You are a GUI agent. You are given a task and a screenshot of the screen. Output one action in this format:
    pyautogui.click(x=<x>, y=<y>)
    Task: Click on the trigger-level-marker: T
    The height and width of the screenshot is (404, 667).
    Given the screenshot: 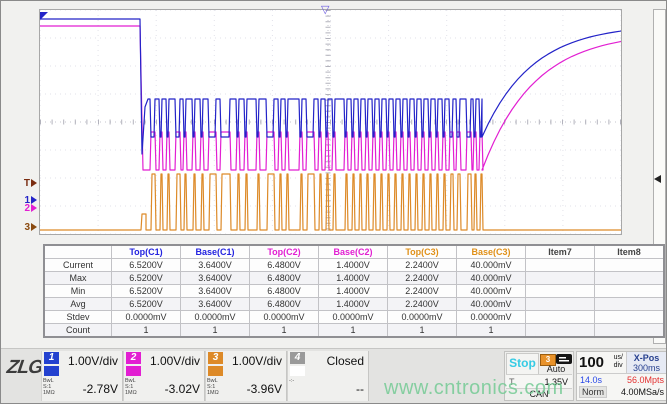 What is the action you would take?
    pyautogui.click(x=24, y=184)
    